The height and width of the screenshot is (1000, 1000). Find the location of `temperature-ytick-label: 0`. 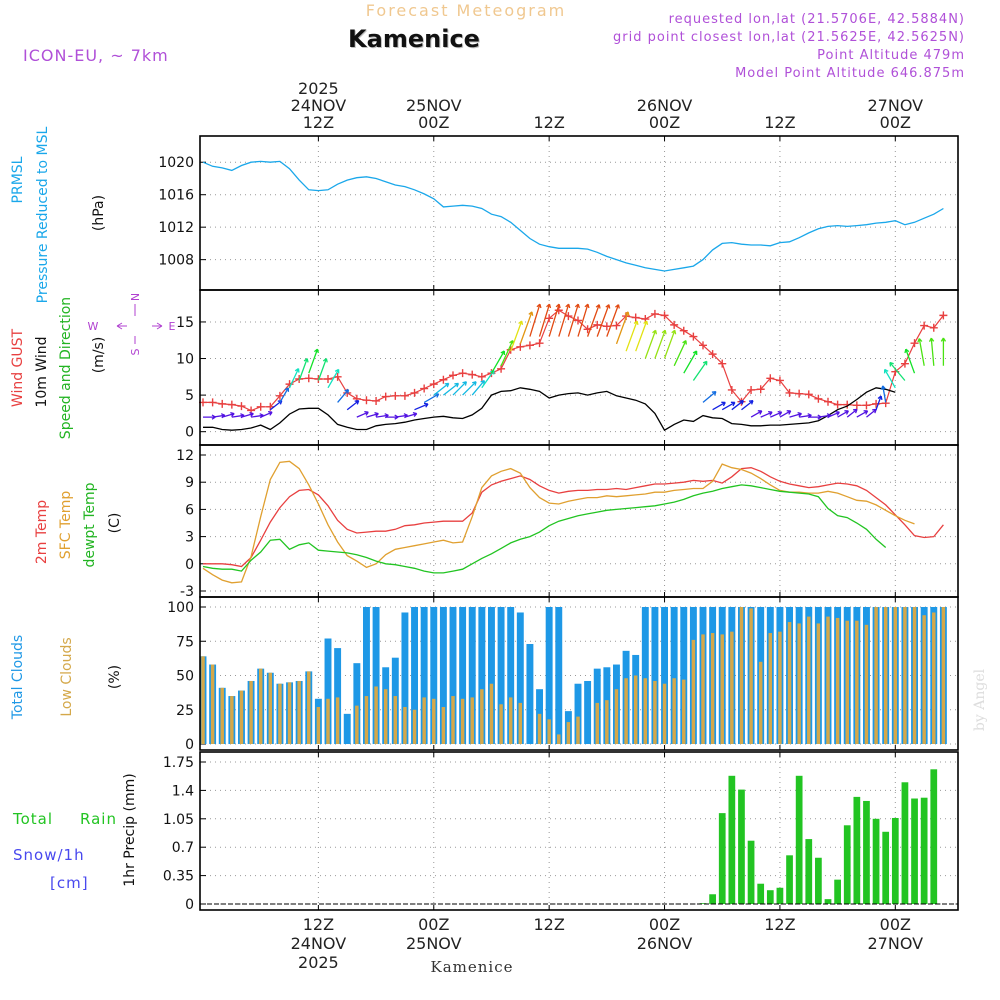

temperature-ytick-label: 0 is located at coordinates (189, 565).